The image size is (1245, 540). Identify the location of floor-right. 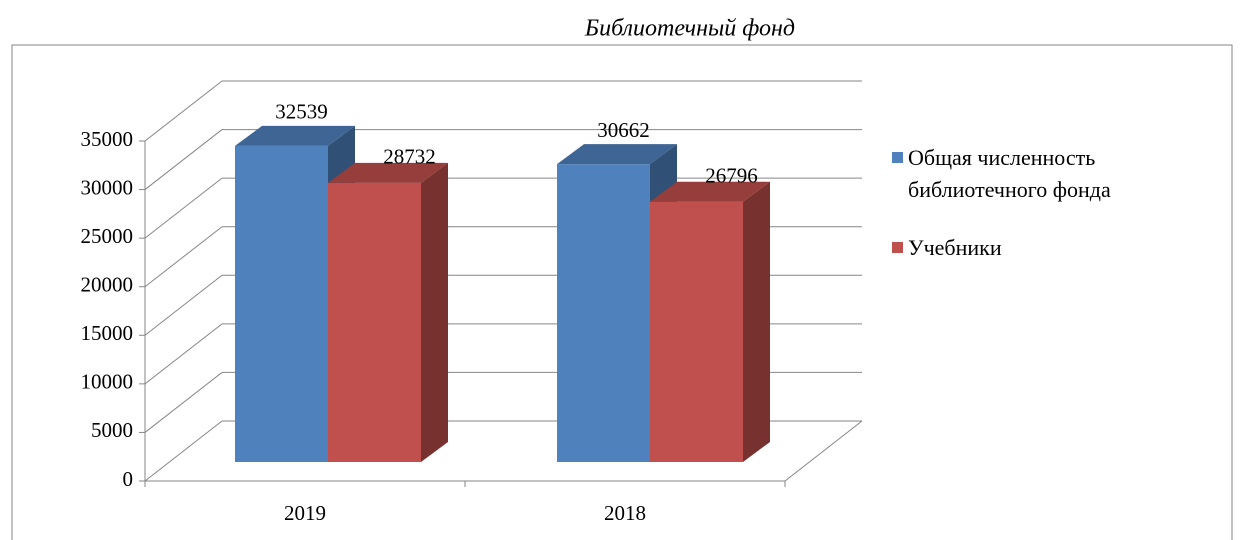
(823, 451).